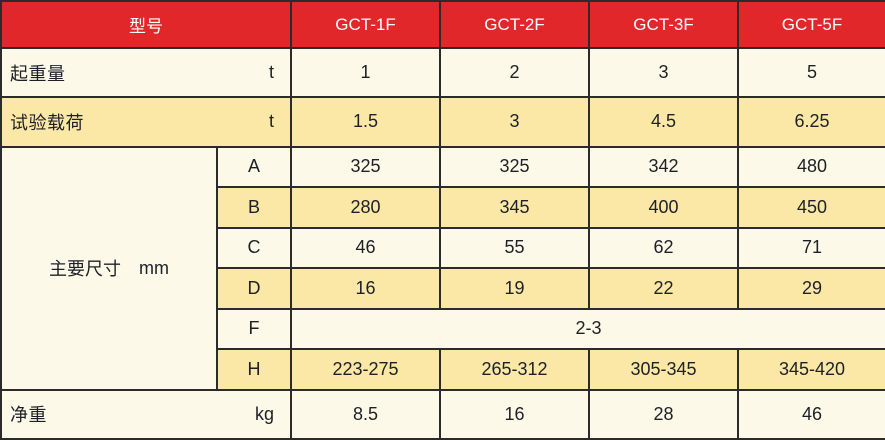 This screenshot has height=440, width=885. Describe the element at coordinates (514, 414) in the screenshot. I see `cell-weight-gct-2f: 16` at that location.